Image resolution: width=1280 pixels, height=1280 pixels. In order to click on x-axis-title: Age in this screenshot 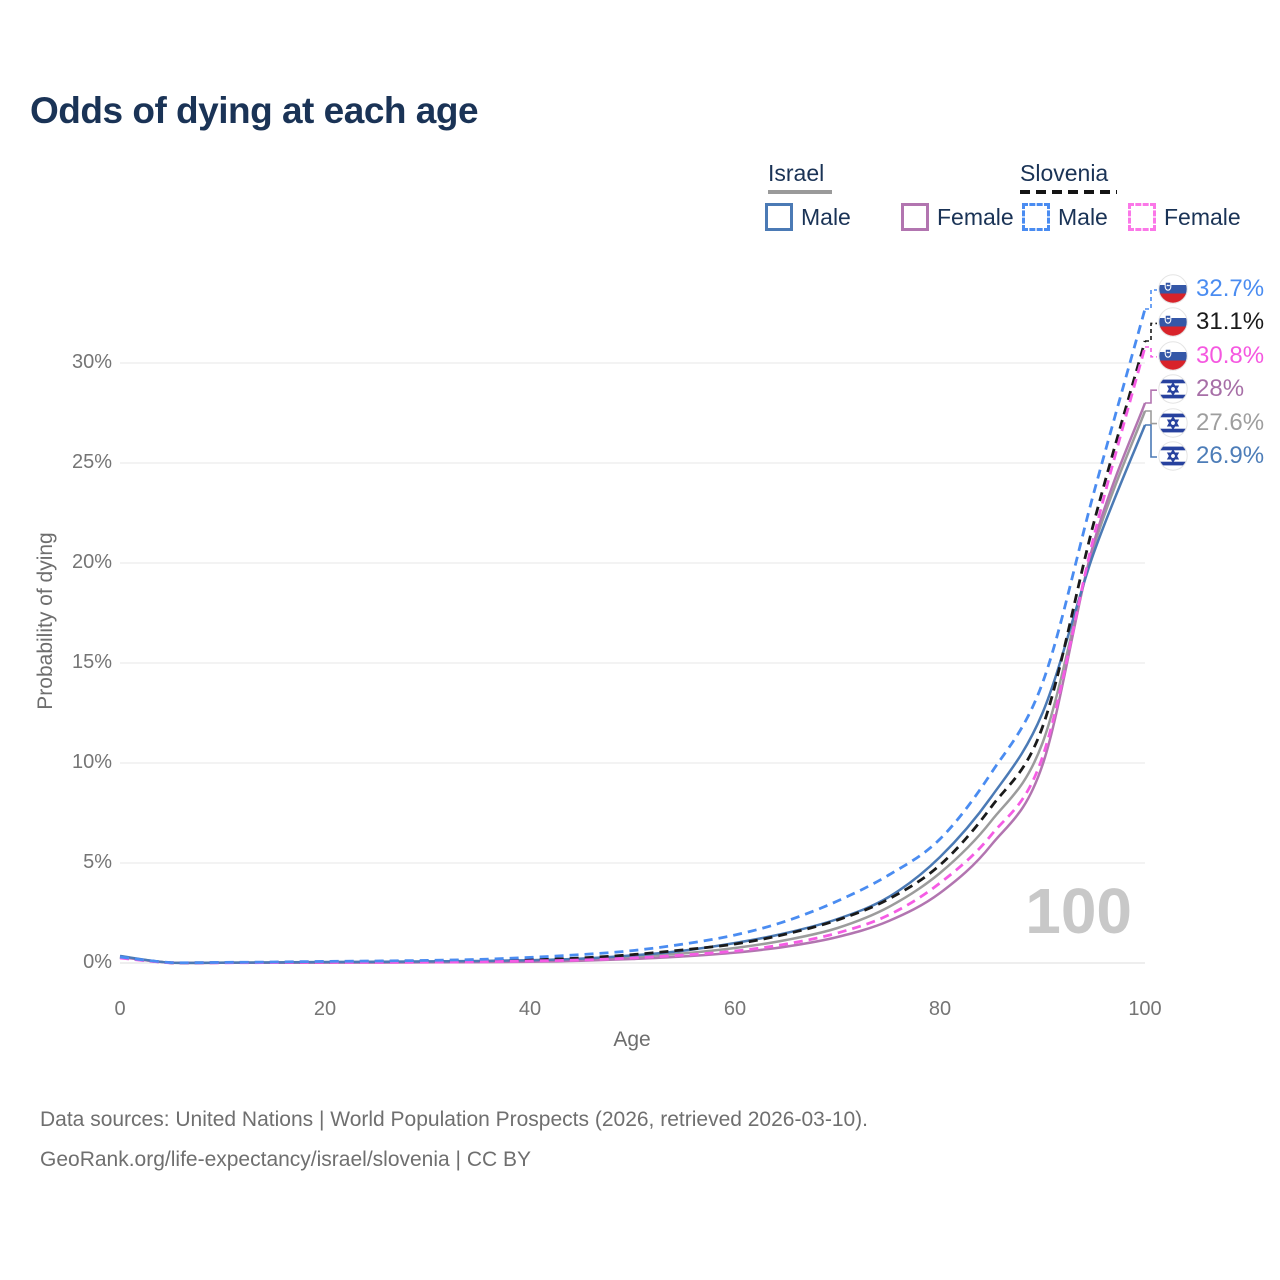, I will do `click(632, 1039)`.